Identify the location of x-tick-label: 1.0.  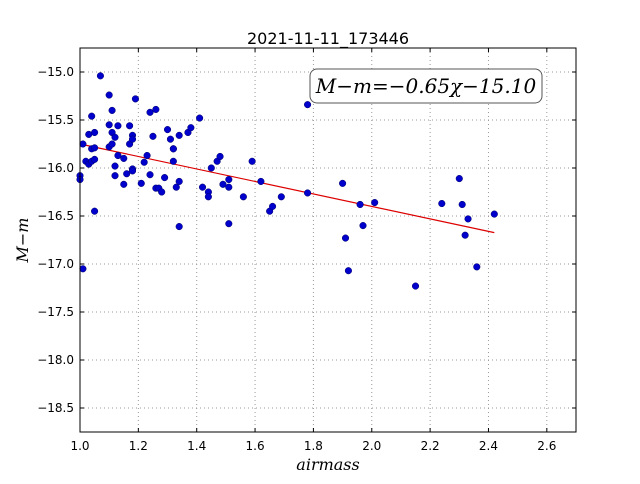
(79, 446).